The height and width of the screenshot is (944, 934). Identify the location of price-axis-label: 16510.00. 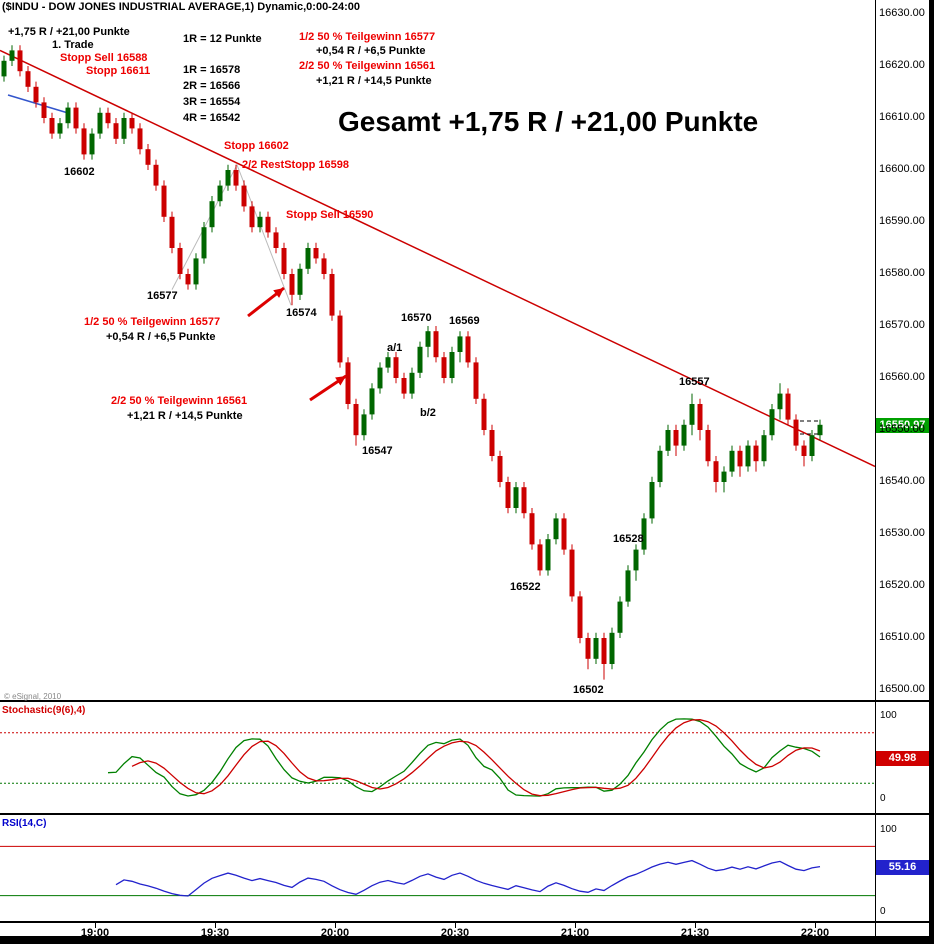
(902, 637).